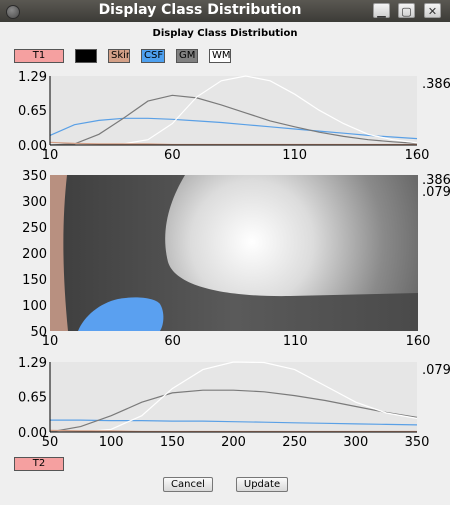 This screenshot has width=450, height=505. I want to click on bottom-x-tick-label: 200, so click(233, 442).